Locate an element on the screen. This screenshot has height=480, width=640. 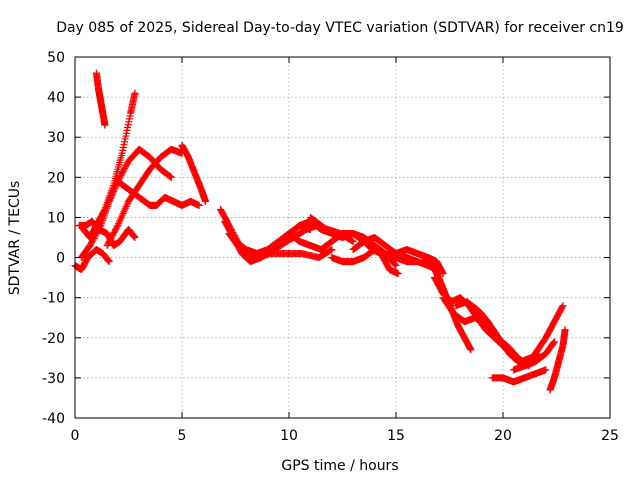
y-tick-label: -40 is located at coordinates (53, 419).